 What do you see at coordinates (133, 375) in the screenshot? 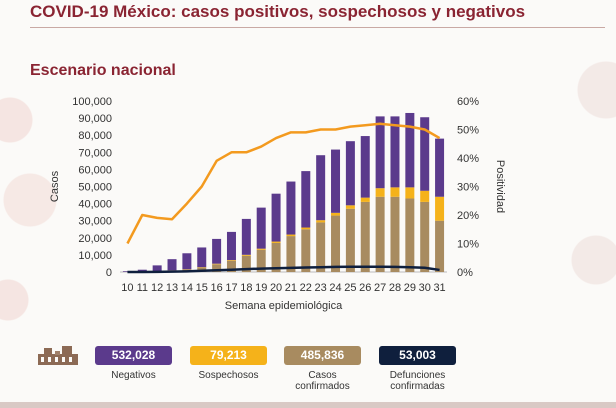
I see `summary-negativos-label: Negativos` at bounding box center [133, 375].